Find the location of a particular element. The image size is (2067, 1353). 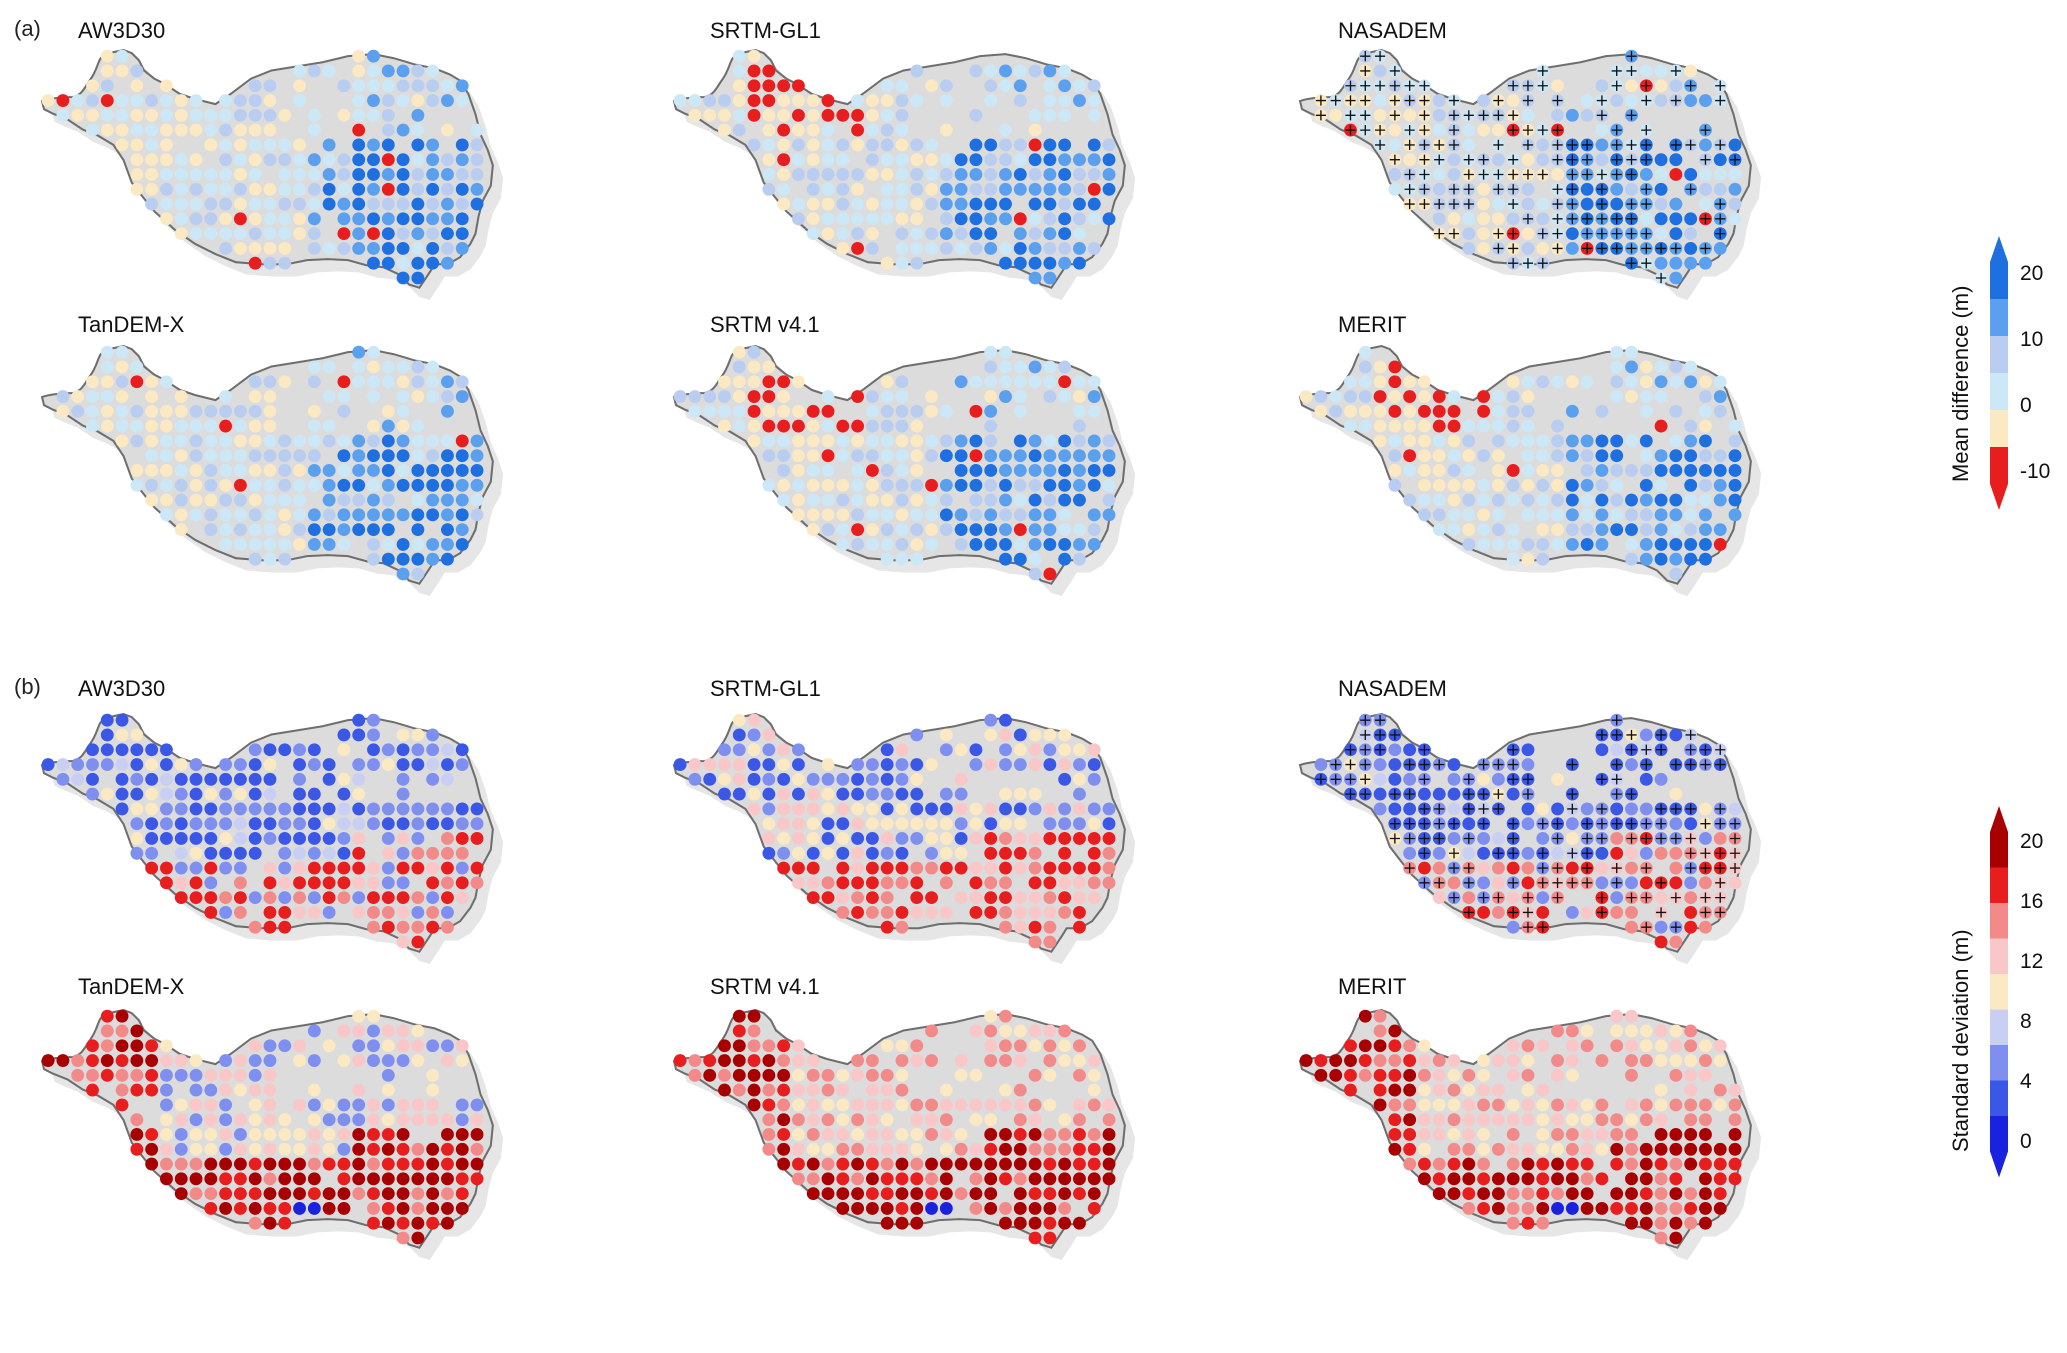

map-title-b-aw3d30: AW3D30 is located at coordinates (122, 688).